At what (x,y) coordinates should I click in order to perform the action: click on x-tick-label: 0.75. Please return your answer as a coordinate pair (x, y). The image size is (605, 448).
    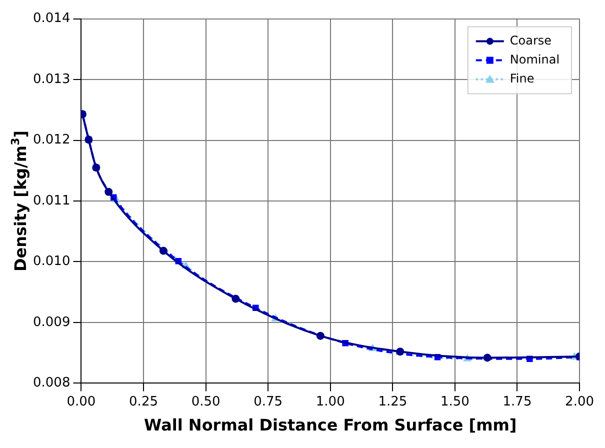
    Looking at the image, I should click on (268, 402).